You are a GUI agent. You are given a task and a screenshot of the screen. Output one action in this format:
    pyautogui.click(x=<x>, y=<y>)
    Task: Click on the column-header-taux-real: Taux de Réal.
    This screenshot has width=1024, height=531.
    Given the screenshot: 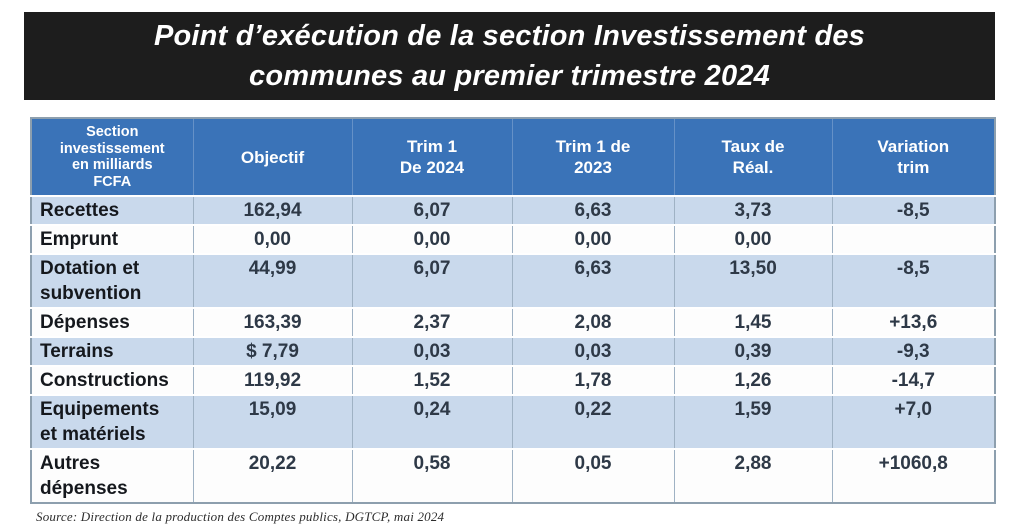 What is the action you would take?
    pyautogui.click(x=753, y=157)
    